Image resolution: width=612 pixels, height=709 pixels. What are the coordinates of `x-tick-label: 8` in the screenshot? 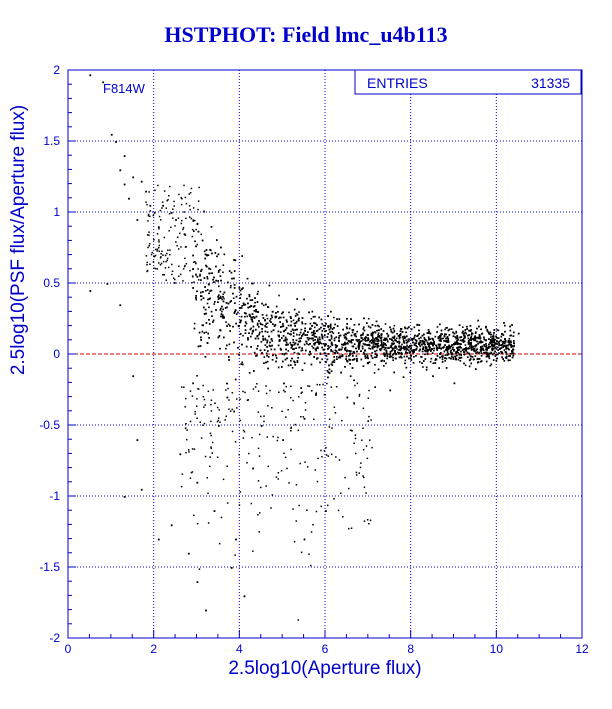 It's located at (410, 649).